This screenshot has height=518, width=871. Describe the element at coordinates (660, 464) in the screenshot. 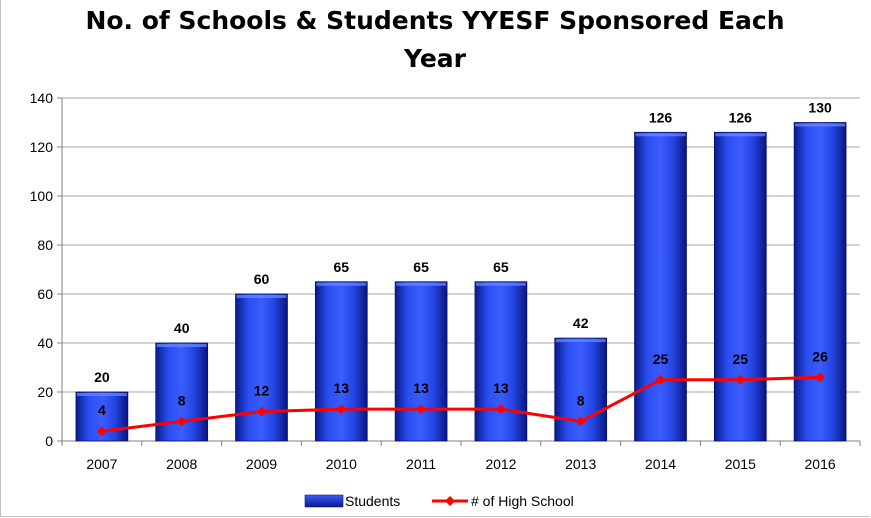

I see `x-tick-label-2014: 2014` at that location.